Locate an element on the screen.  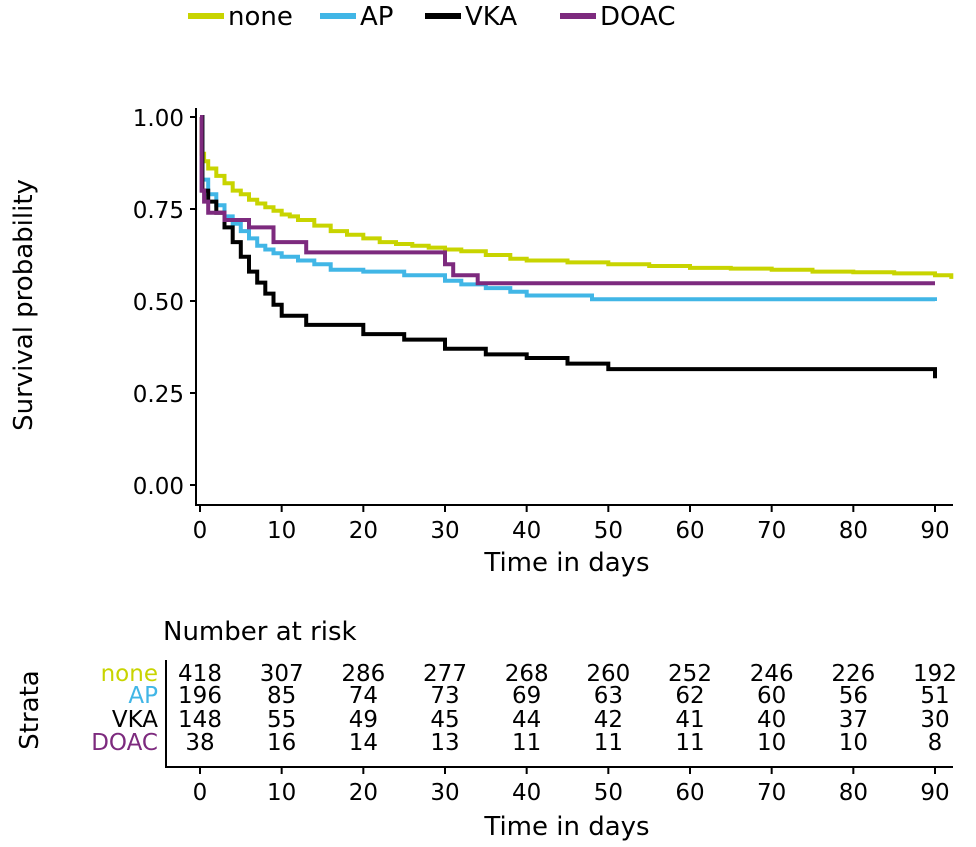
risk-cell-ap: 74 is located at coordinates (363, 696).